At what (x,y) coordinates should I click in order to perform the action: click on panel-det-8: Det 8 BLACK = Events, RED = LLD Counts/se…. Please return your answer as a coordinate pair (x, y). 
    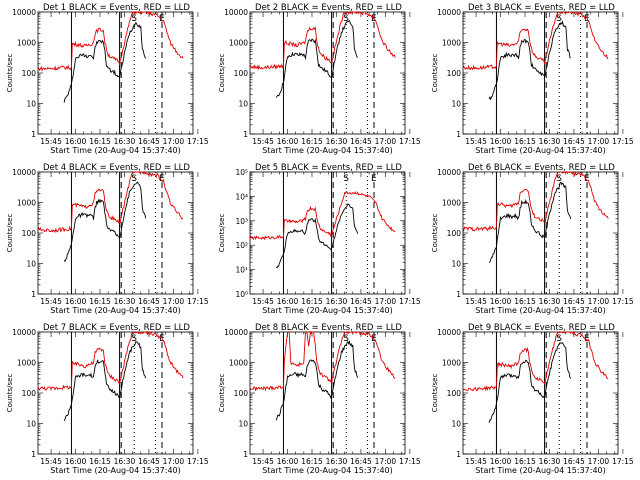
    Looking at the image, I should click on (319, 399).